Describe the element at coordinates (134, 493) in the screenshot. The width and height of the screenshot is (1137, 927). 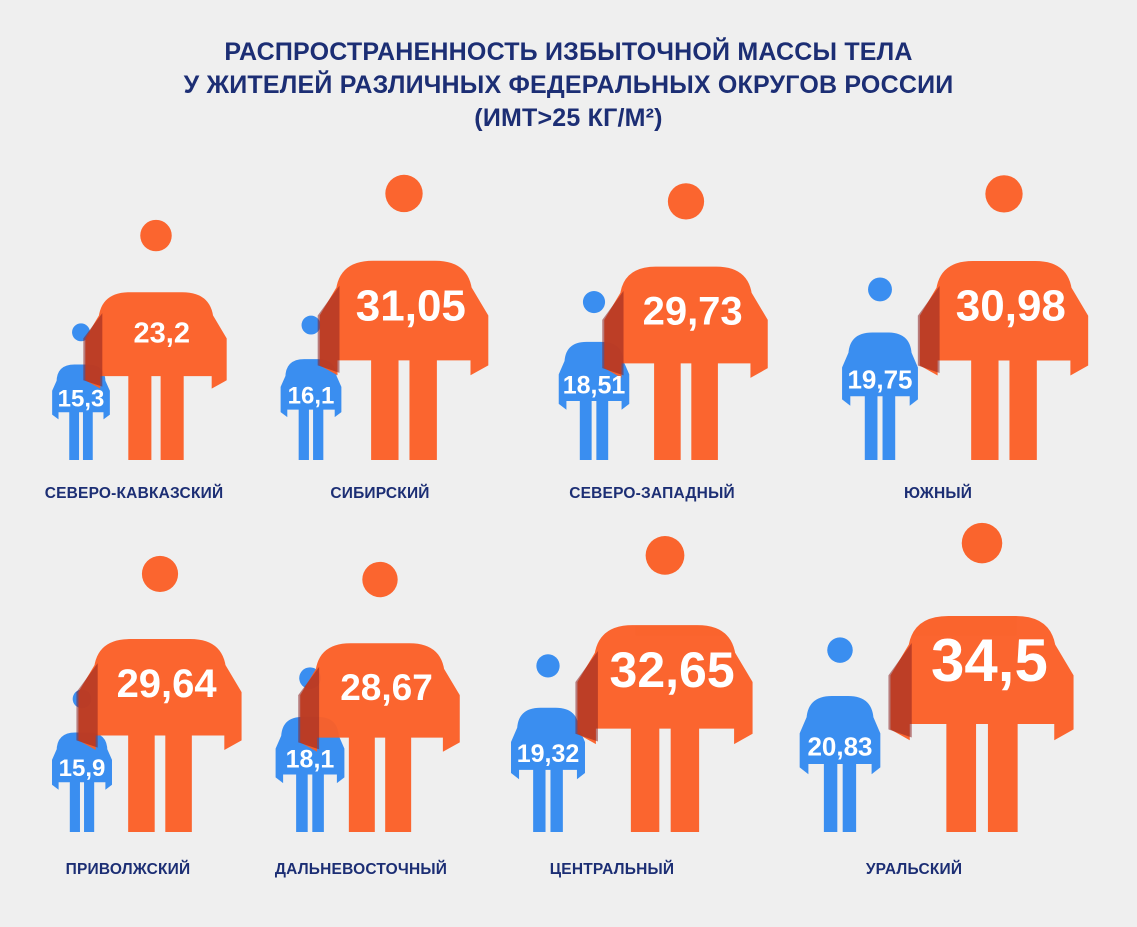
I see `region-label: СЕВЕРО-КАВКАЗСКИЙ` at that location.